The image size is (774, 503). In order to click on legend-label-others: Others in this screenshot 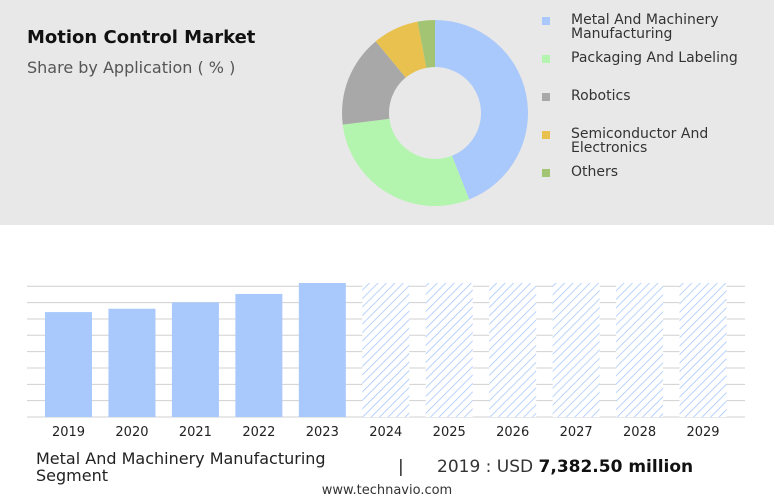, I will do `click(595, 172)`.